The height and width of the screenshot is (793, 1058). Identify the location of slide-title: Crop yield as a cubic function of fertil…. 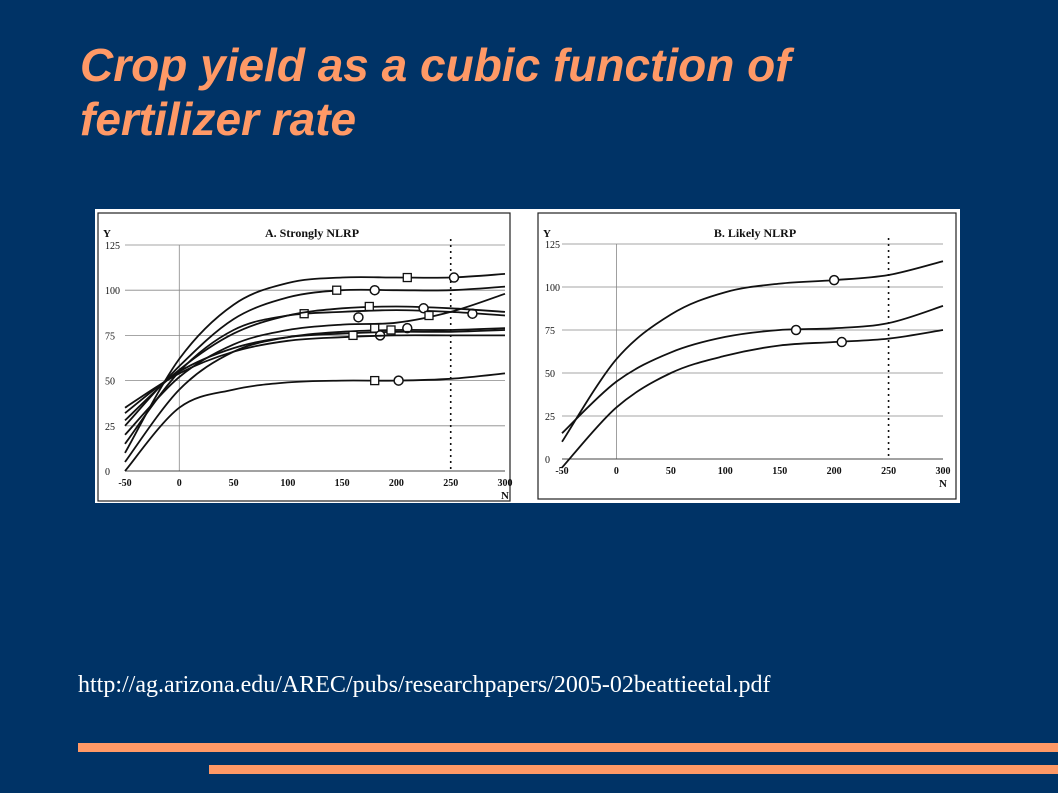
(435, 92).